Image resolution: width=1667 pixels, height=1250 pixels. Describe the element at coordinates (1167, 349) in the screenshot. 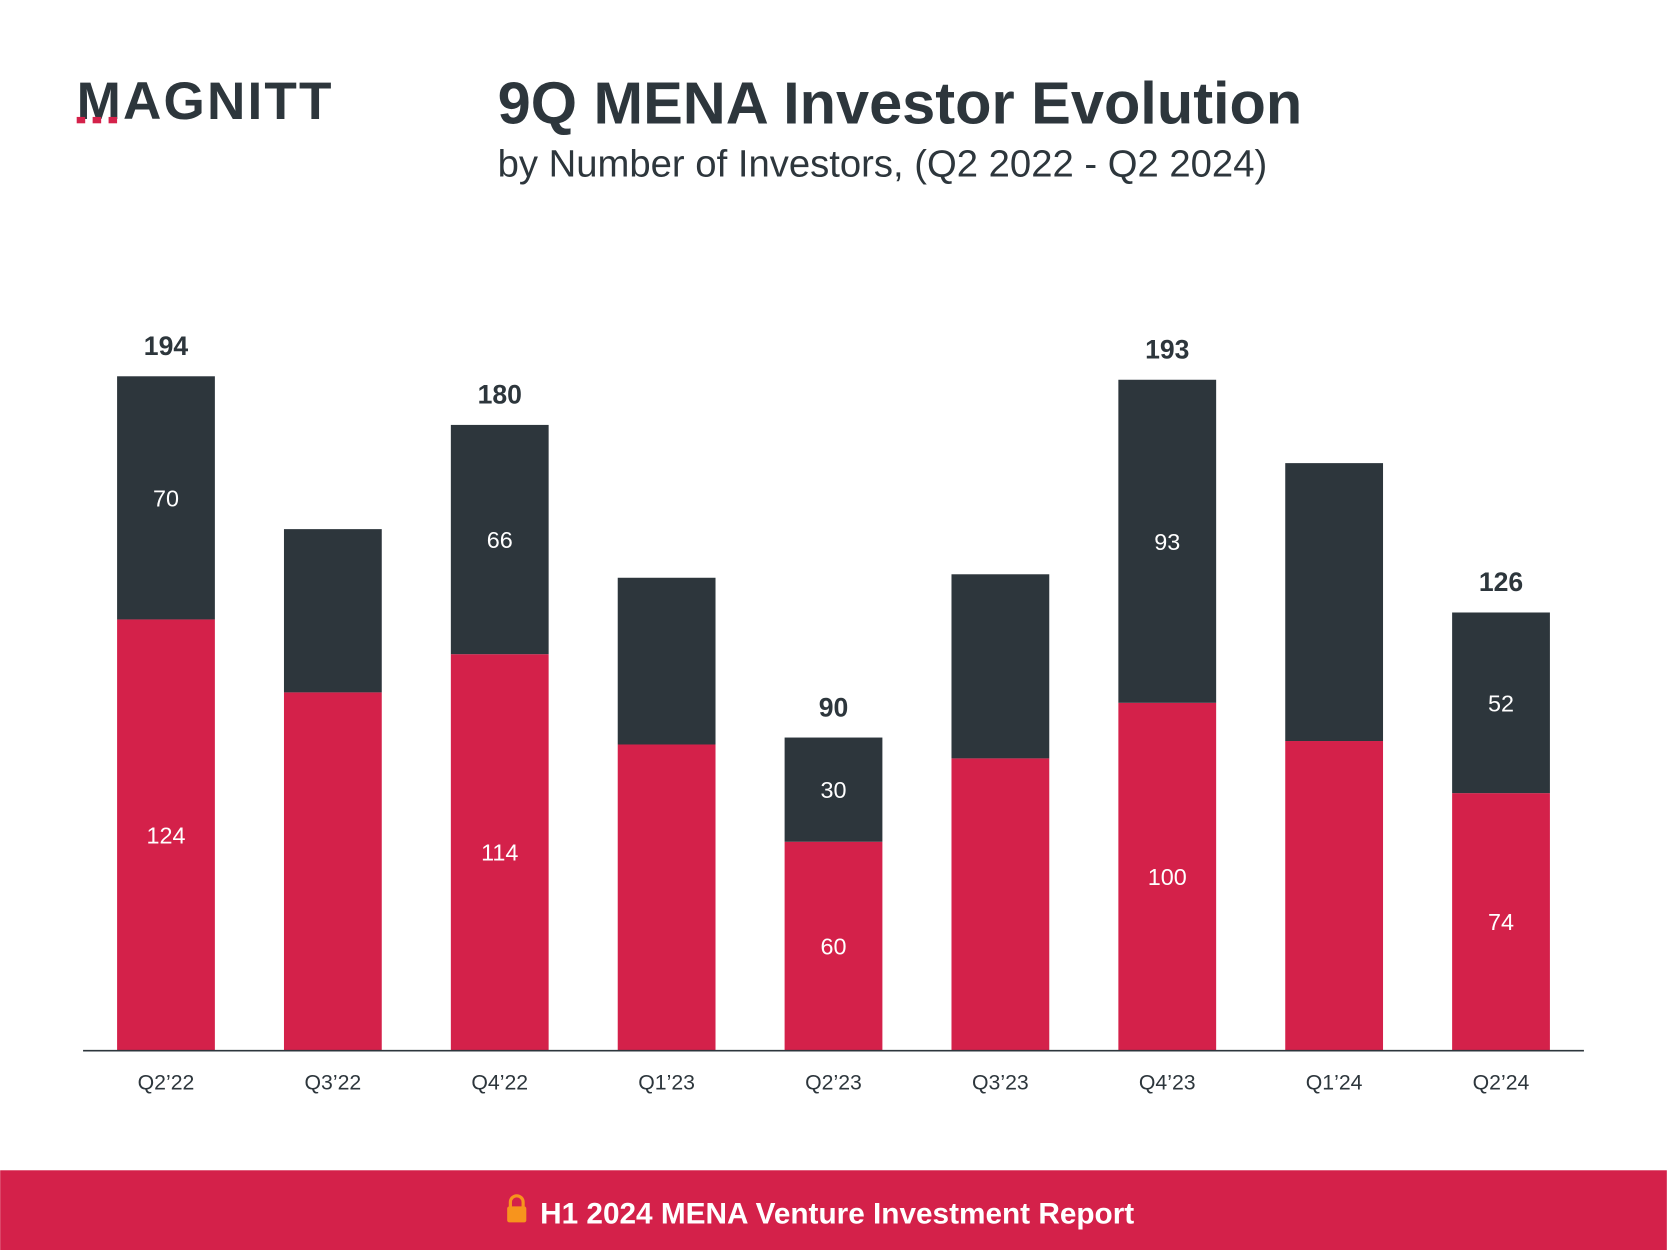

I see `total-label: 193` at that location.